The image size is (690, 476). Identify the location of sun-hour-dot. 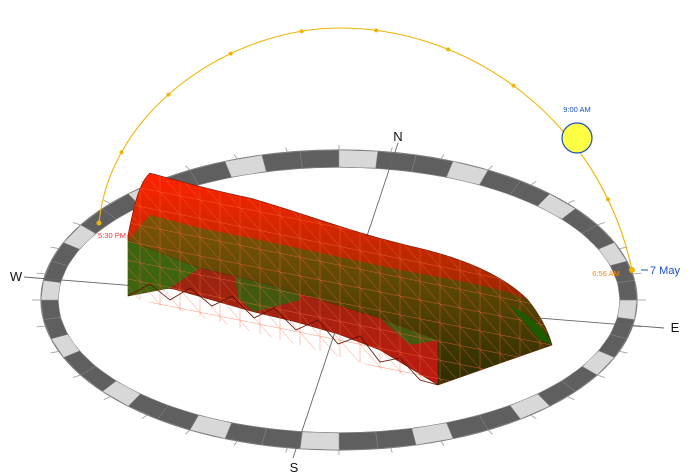
(168, 94).